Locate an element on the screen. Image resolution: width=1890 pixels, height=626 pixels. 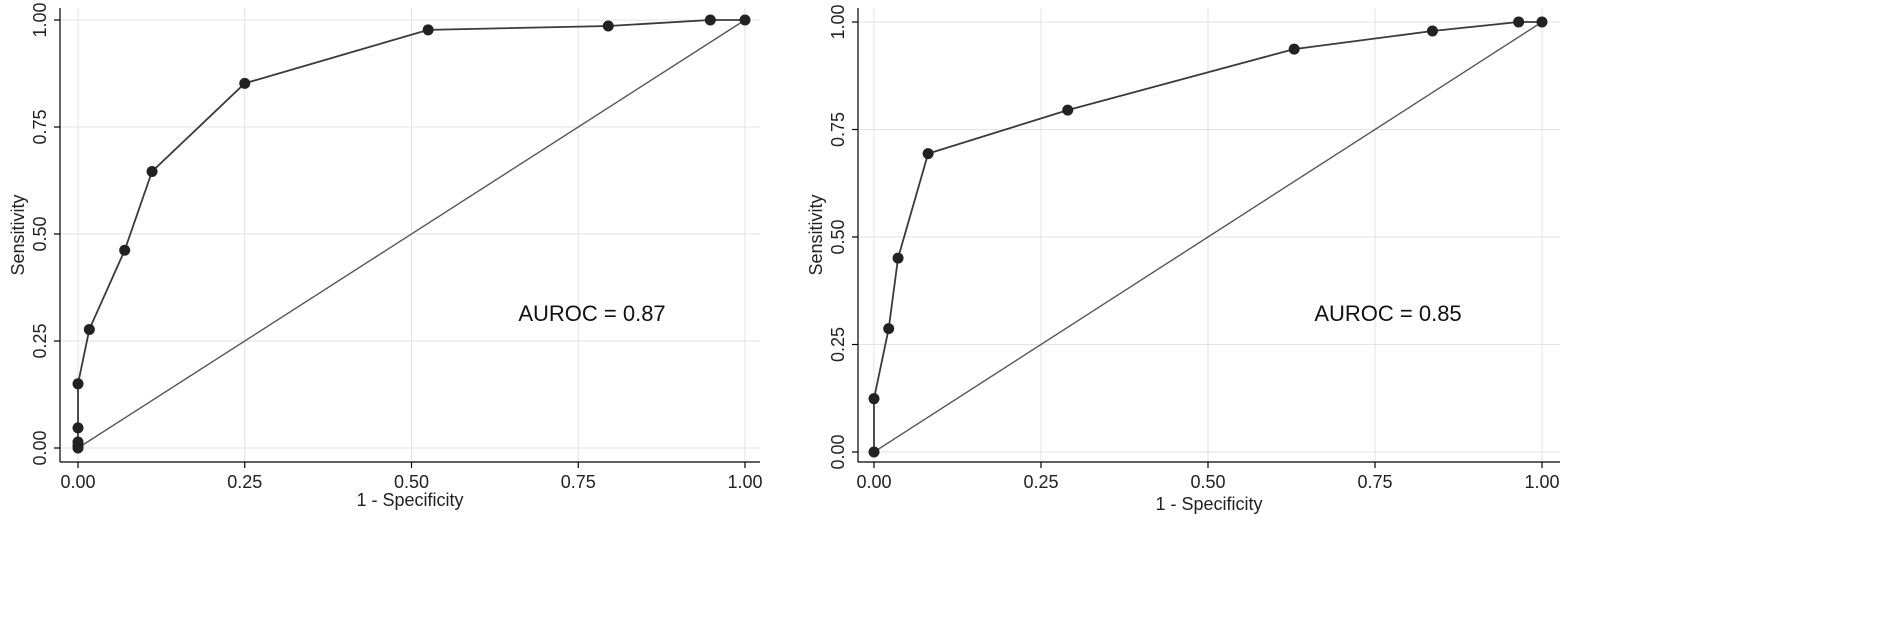
auroc-annotation: AUROC = 0.85 is located at coordinates (1387, 313).